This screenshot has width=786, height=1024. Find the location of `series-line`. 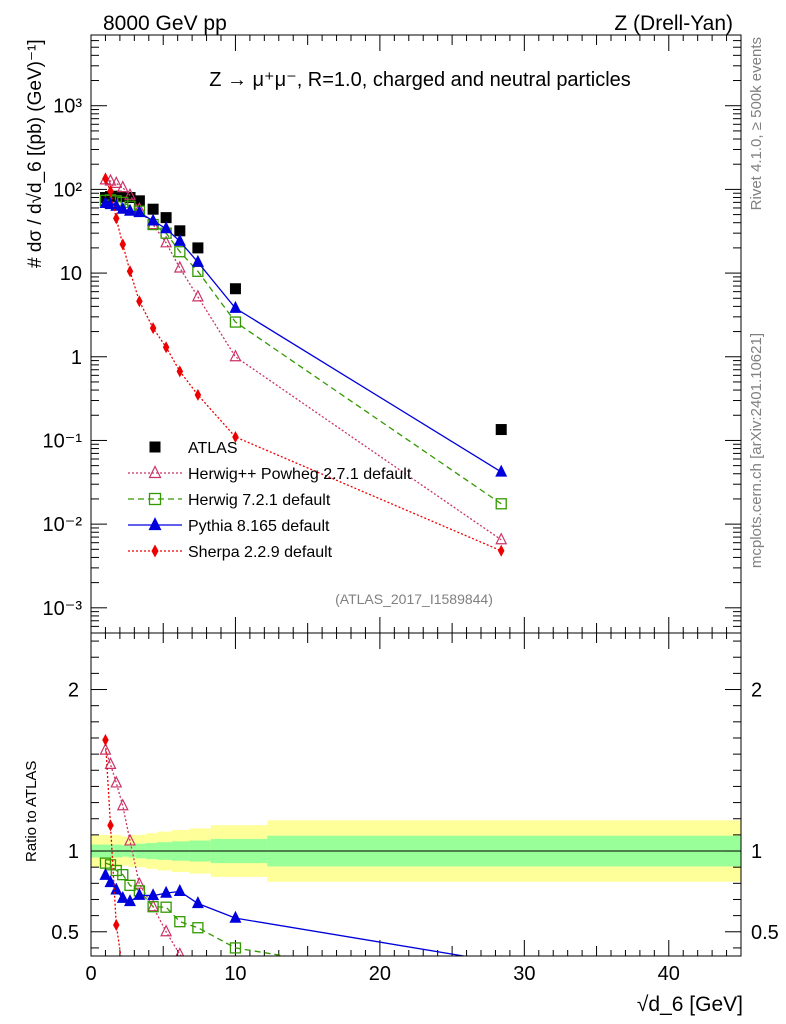

series-line is located at coordinates (303, 337).